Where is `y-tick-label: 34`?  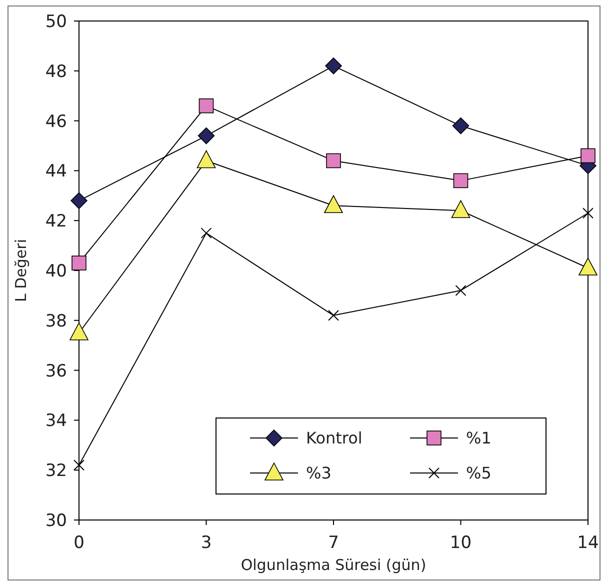 y-tick-label: 34 is located at coordinates (56, 421).